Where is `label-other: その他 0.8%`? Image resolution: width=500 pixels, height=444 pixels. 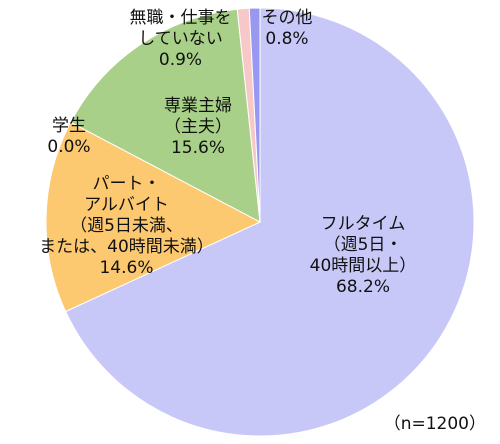 label-other: その他 0.8% is located at coordinates (287, 29).